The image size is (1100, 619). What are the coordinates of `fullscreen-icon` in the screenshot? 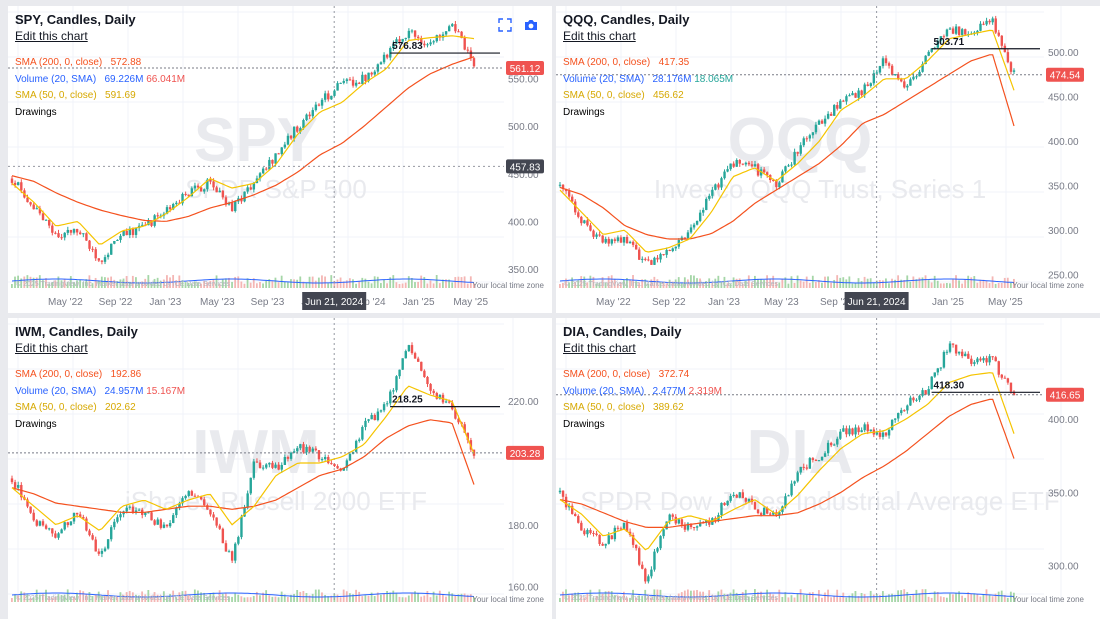 It's located at (505, 25).